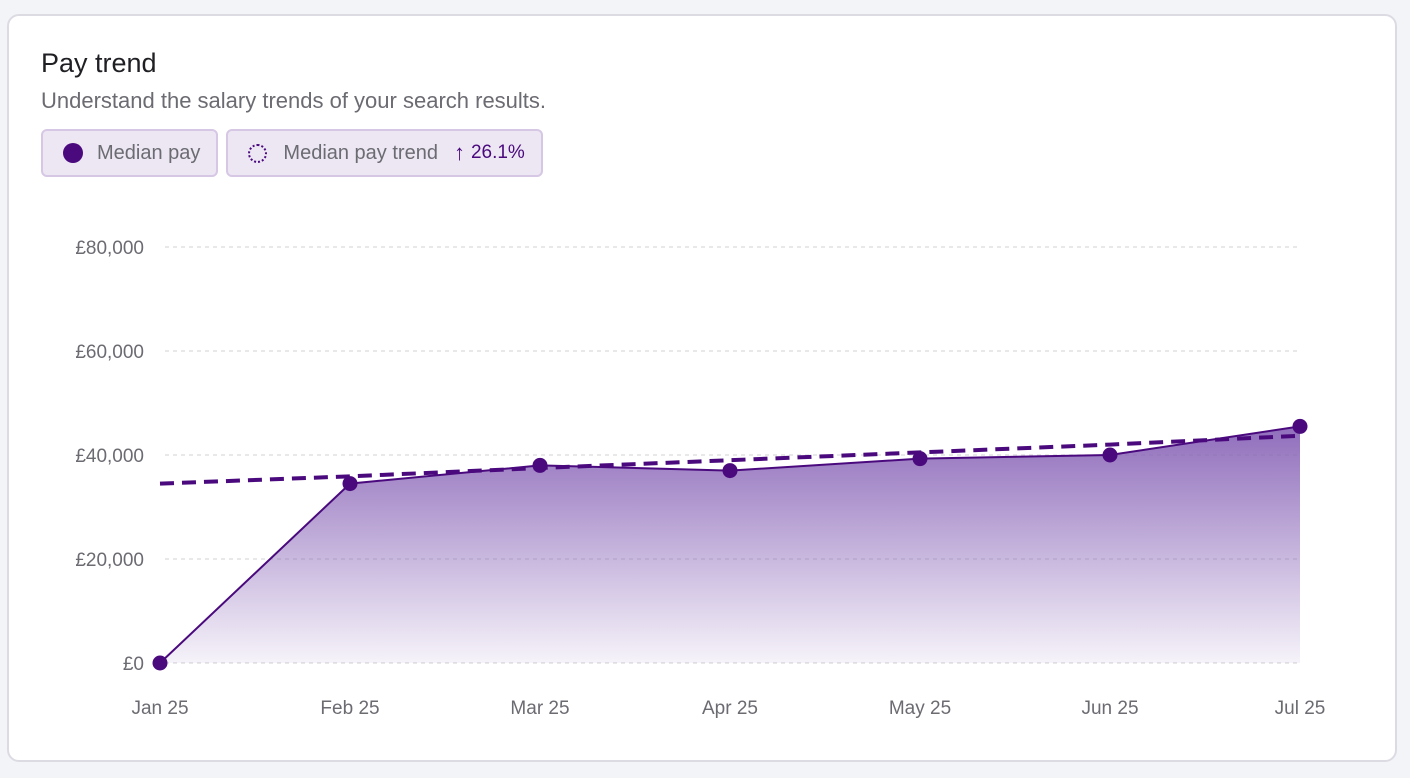 Image resolution: width=1410 pixels, height=778 pixels. What do you see at coordinates (1109, 708) in the screenshot?
I see `x-tick-label: Jun 25` at bounding box center [1109, 708].